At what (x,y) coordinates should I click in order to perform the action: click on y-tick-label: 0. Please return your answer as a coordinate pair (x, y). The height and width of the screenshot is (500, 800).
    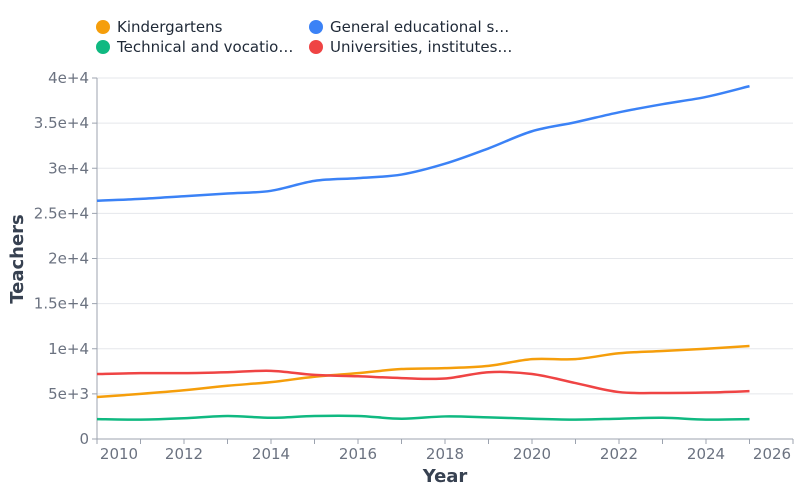
    Looking at the image, I should click on (84, 439).